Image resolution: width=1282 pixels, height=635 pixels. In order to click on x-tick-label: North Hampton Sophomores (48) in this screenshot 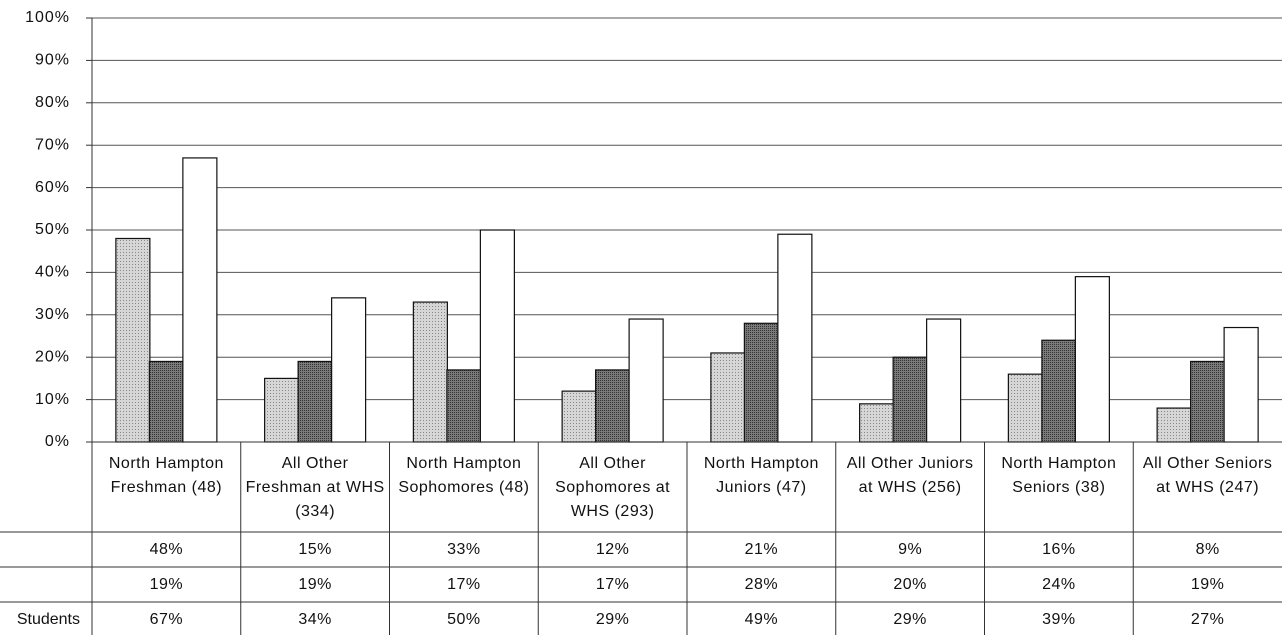, I will do `click(464, 475)`.